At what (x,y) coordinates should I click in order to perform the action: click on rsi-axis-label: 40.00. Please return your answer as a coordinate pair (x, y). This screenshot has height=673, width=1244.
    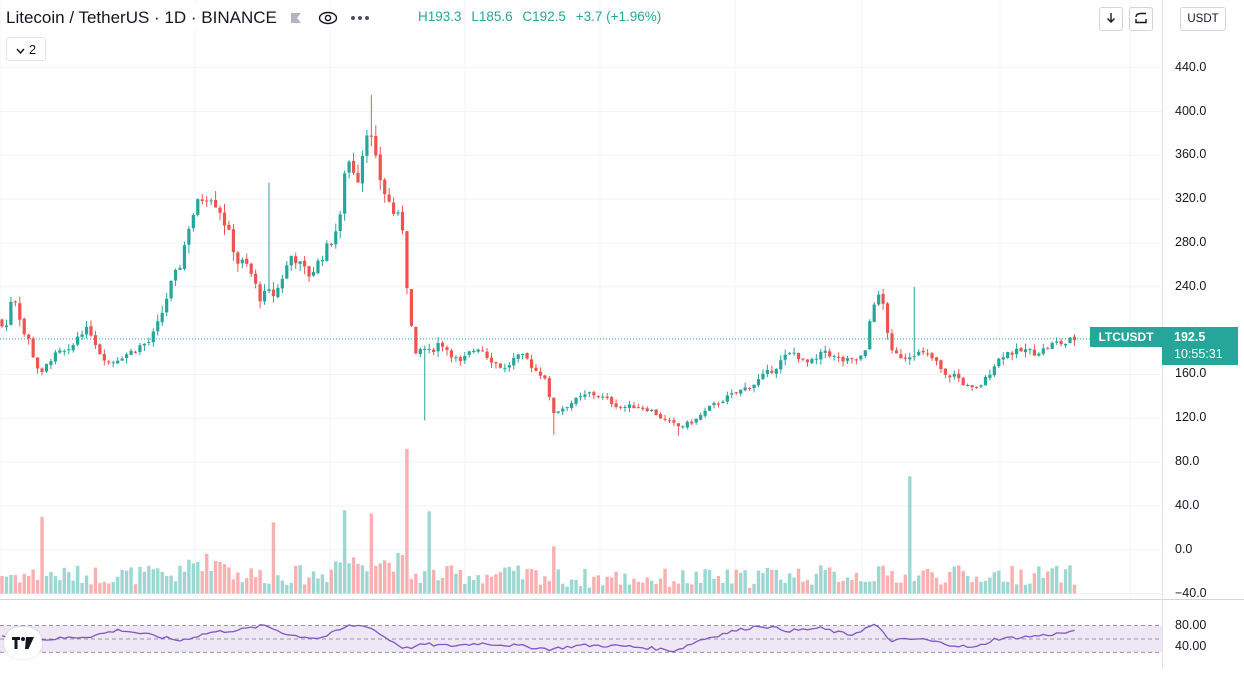
    Looking at the image, I should click on (1191, 646).